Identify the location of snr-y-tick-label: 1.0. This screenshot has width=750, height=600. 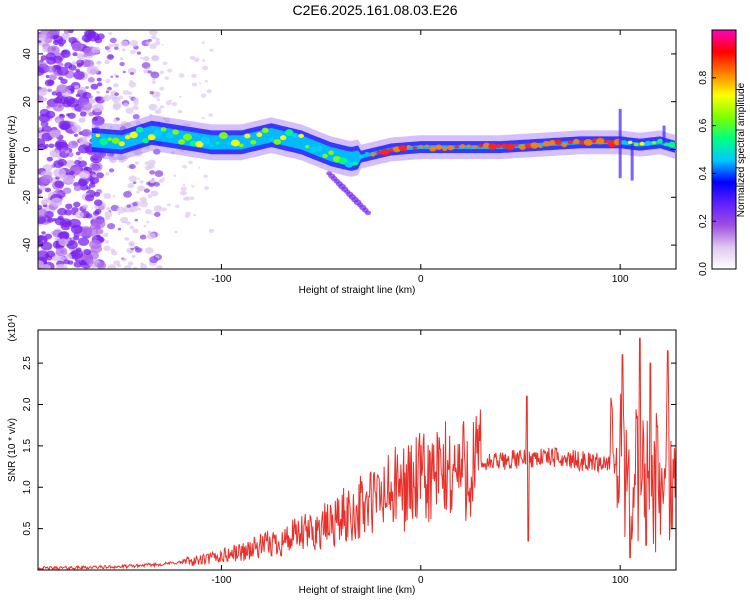
(27, 487).